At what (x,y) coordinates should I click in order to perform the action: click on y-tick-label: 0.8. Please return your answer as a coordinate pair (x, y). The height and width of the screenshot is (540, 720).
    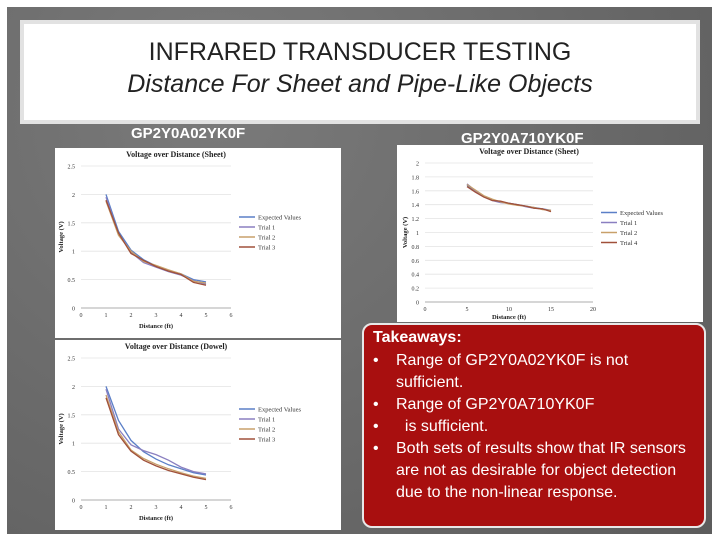
    Looking at the image, I should click on (416, 248).